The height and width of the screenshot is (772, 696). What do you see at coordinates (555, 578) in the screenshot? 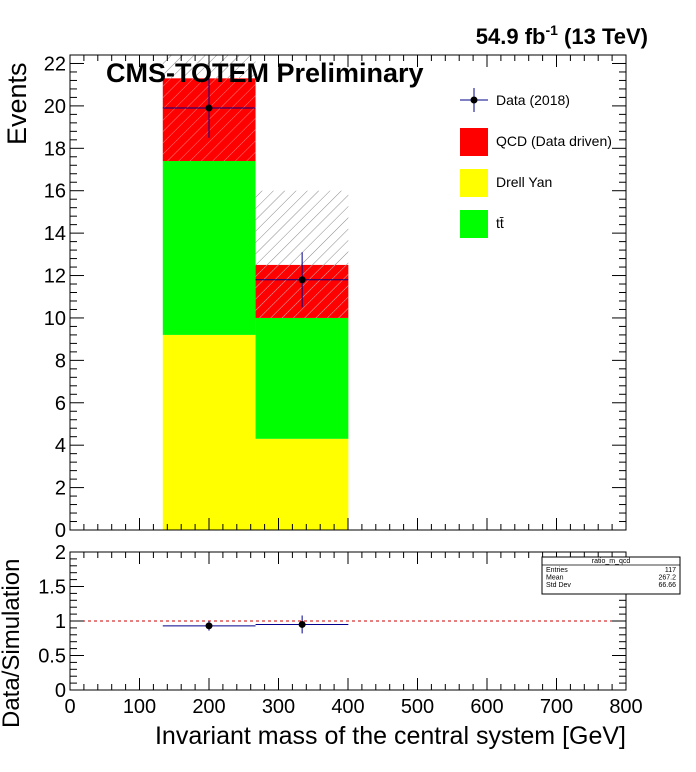
I see `stats-row-label: Mean` at bounding box center [555, 578].